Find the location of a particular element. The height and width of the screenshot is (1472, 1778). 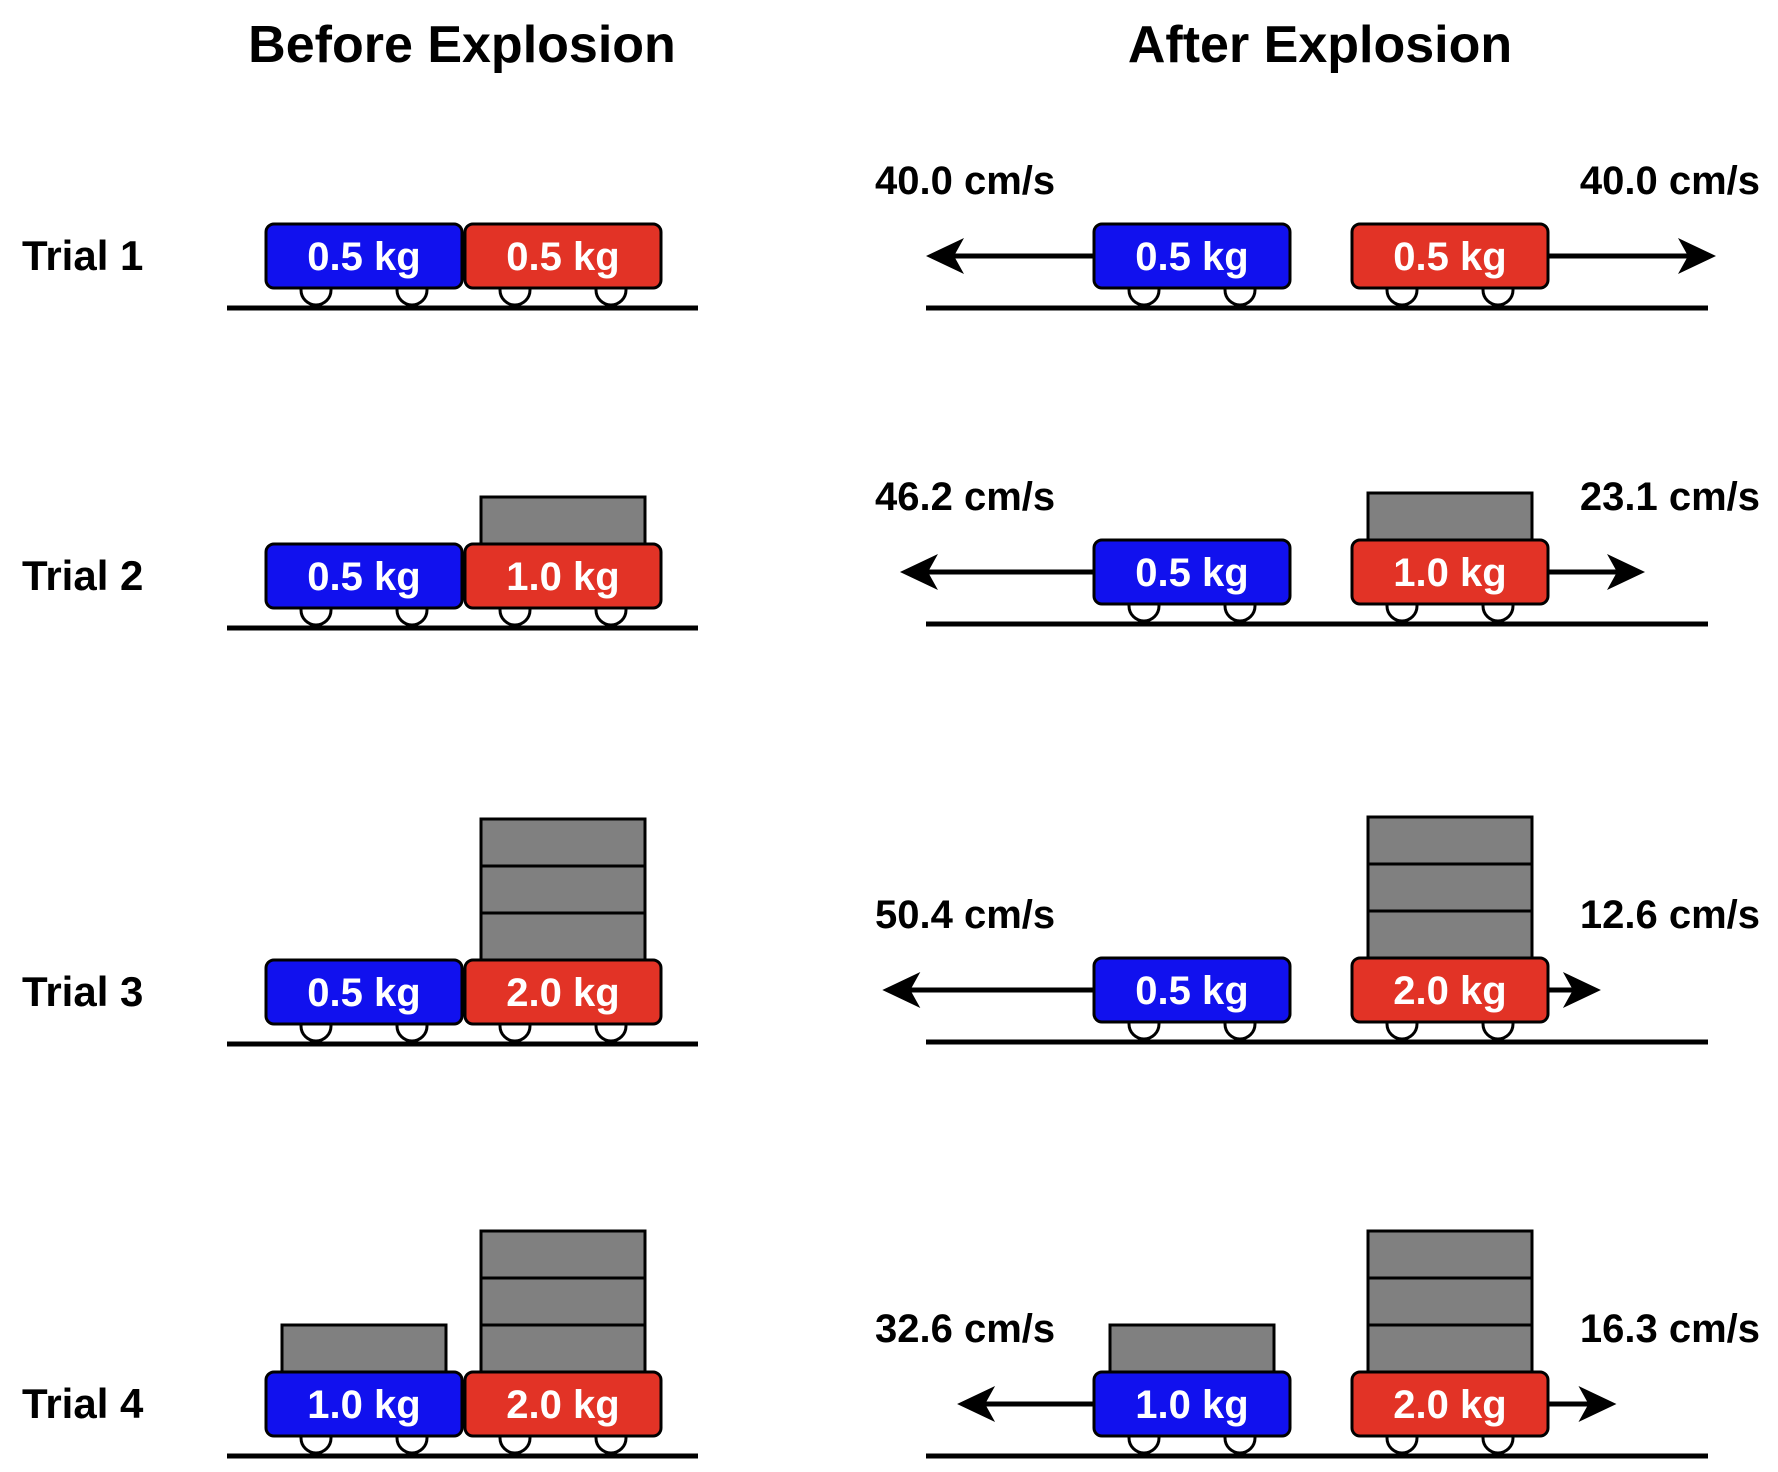

right-velocity-label: 40.0 cm/s is located at coordinates (1670, 181).